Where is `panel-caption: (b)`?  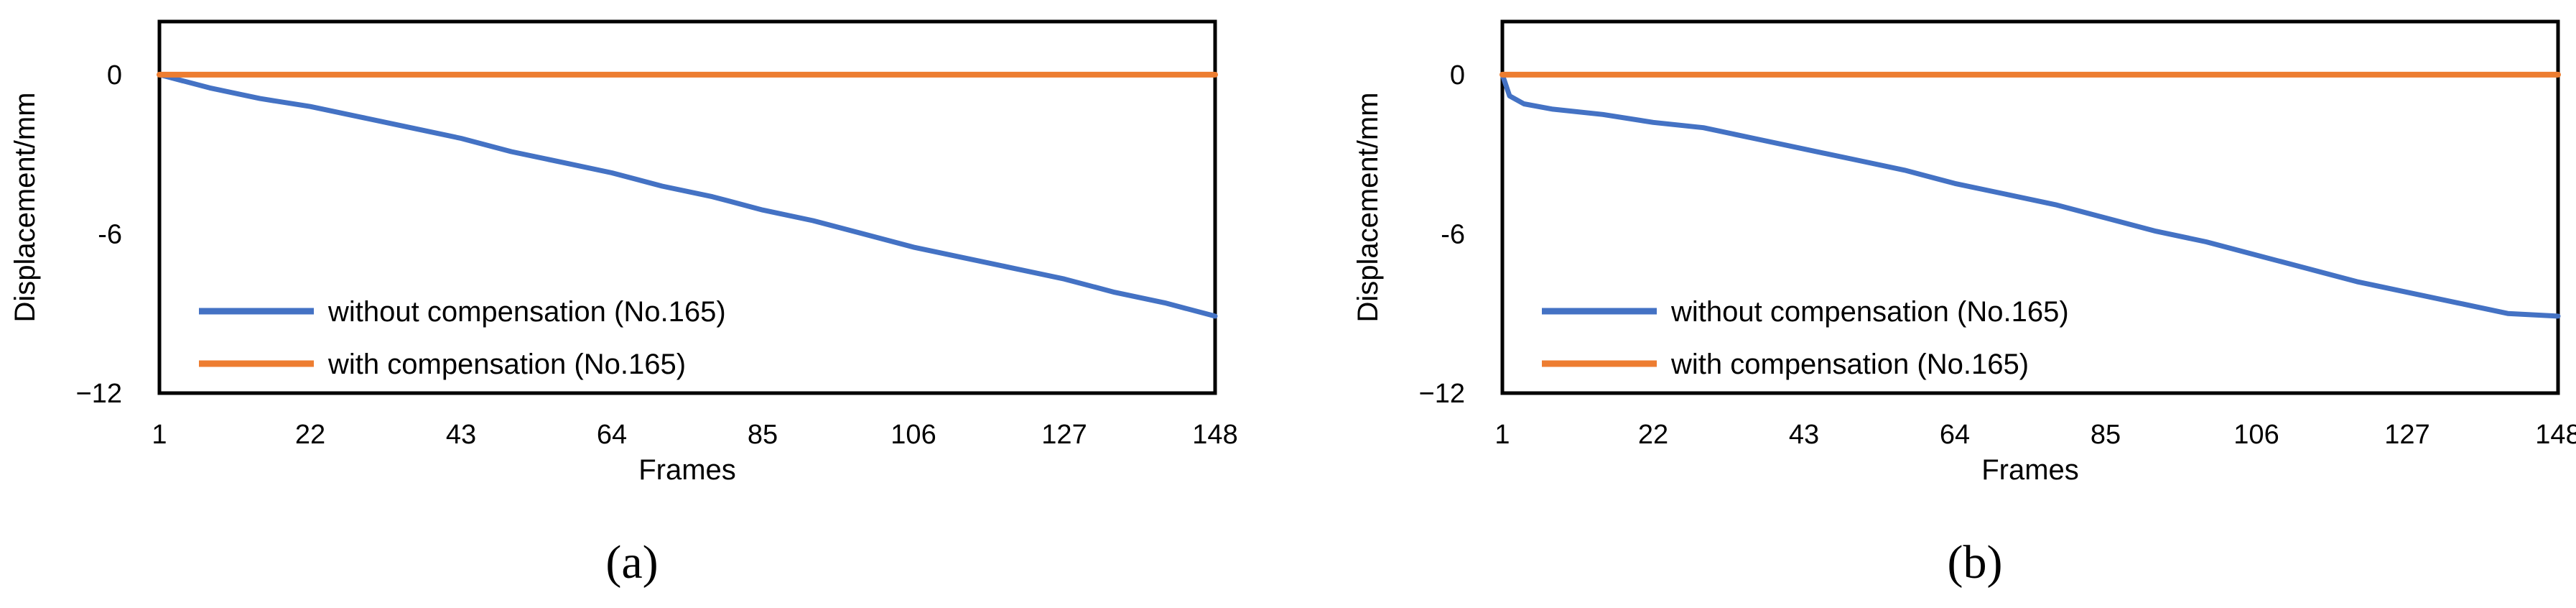
panel-caption: (b) is located at coordinates (1976, 562).